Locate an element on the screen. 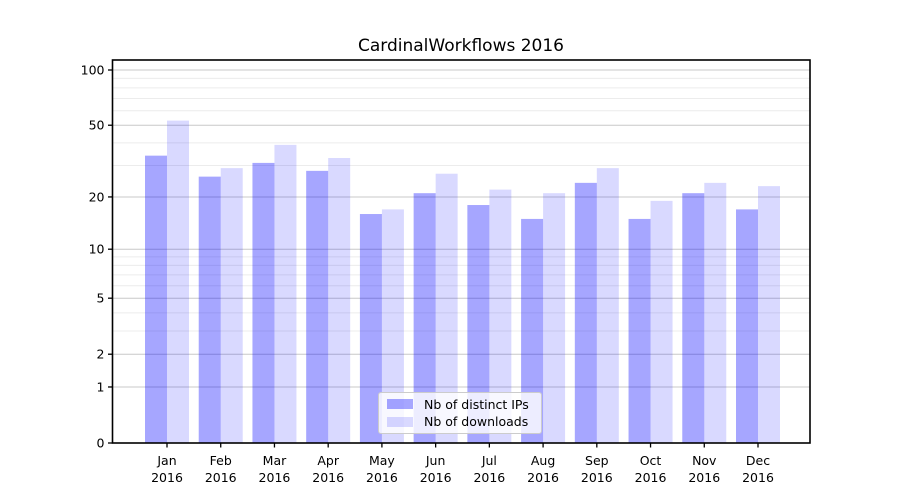  x-tick-label: Aug 2016 is located at coordinates (543, 469).